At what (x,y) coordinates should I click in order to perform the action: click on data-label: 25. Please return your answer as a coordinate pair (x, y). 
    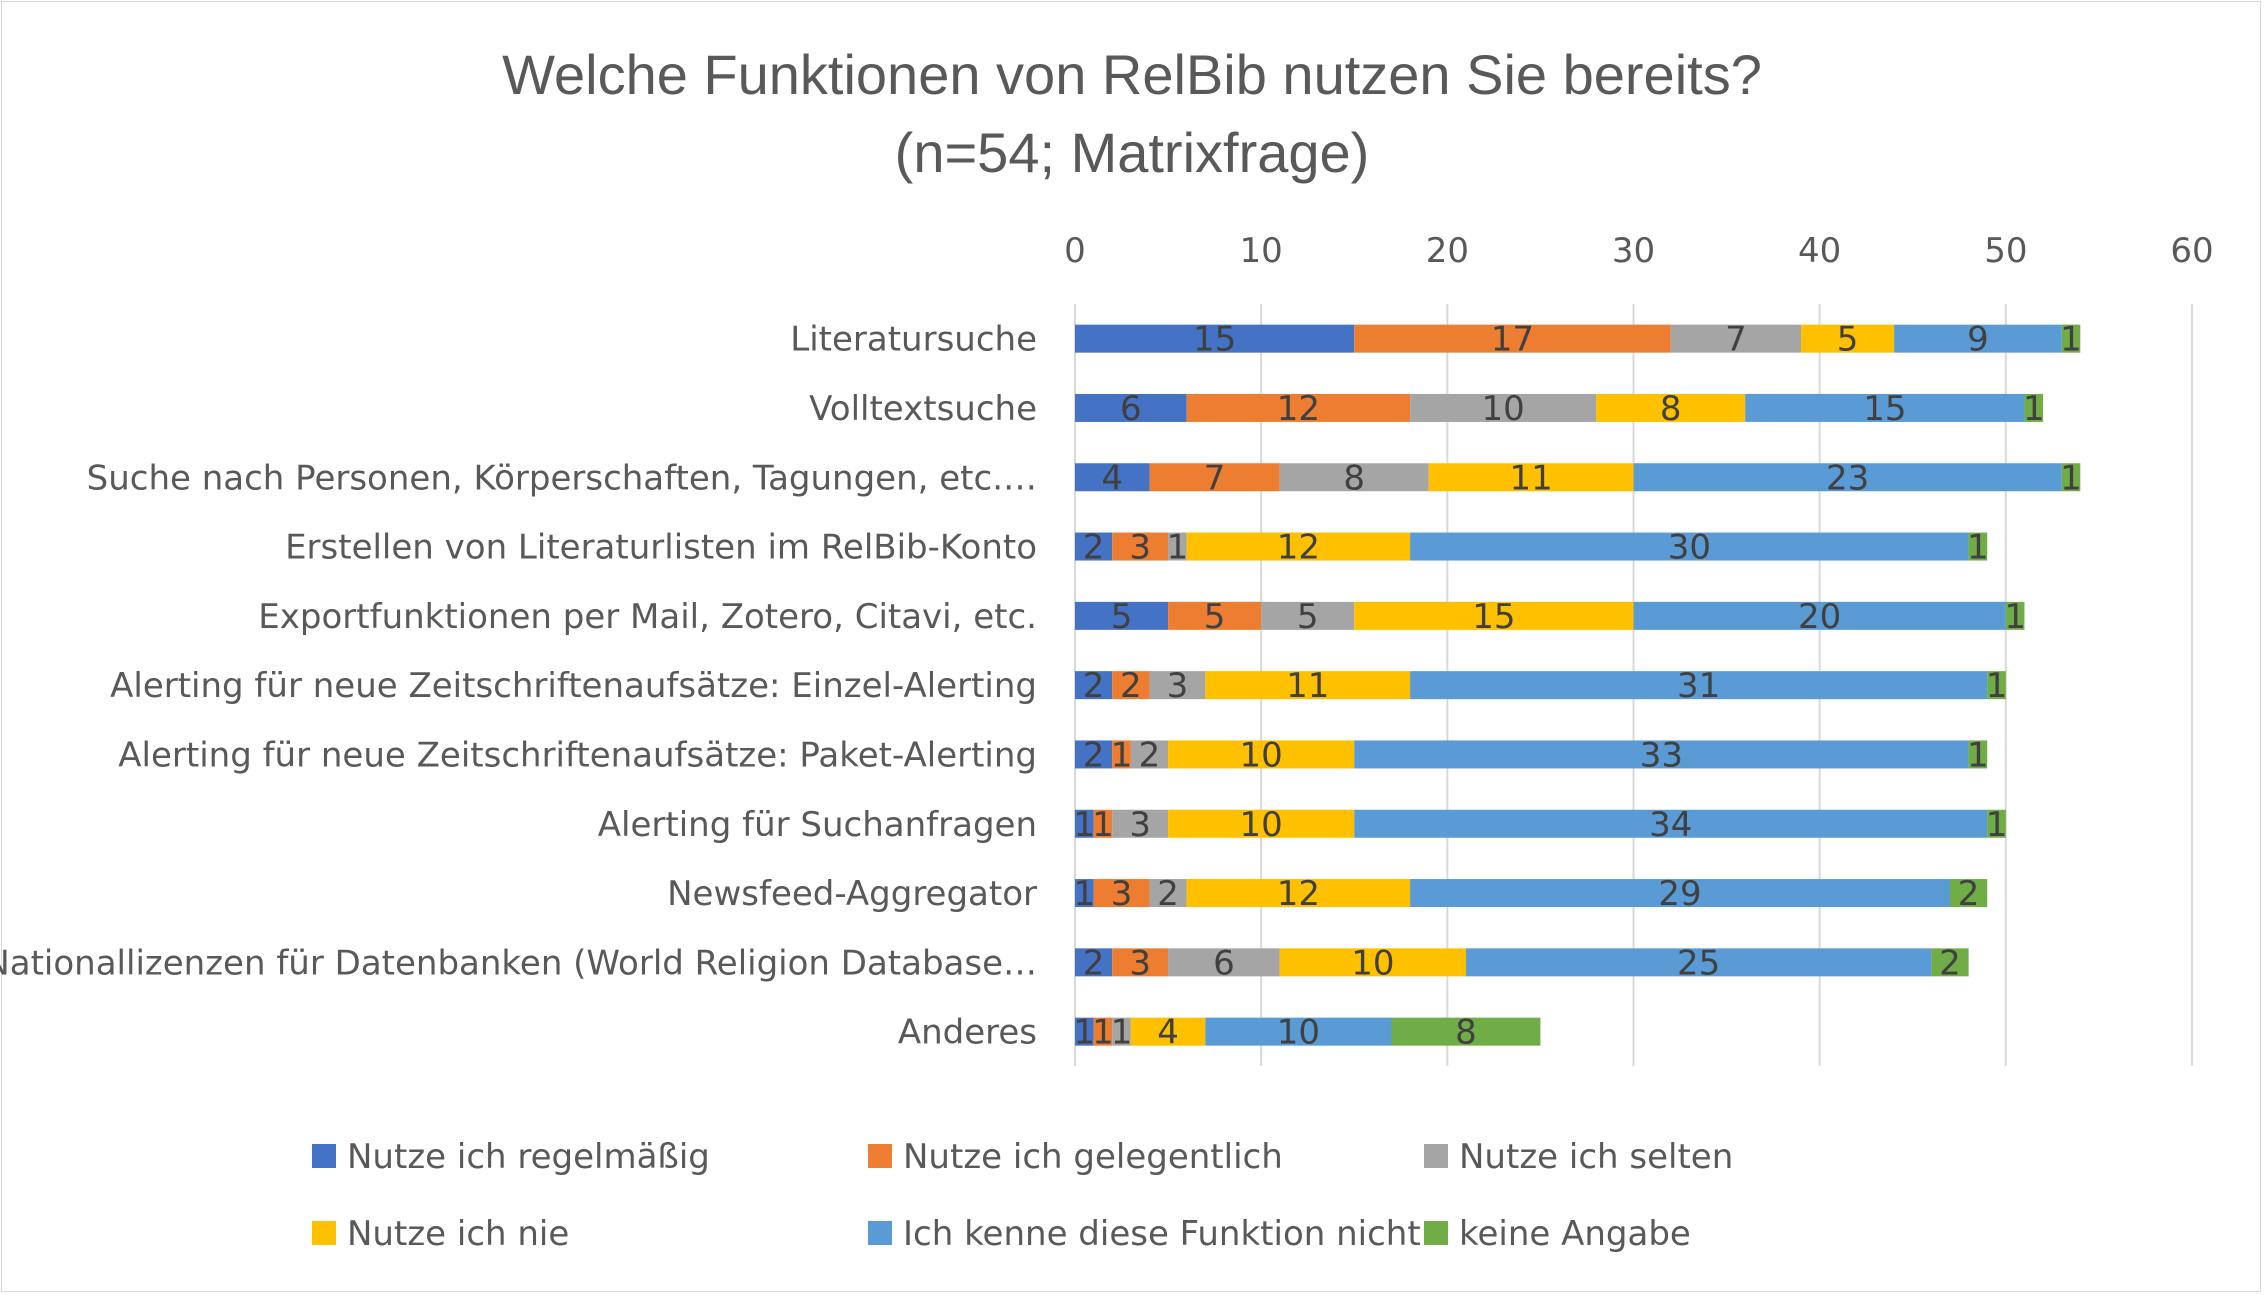
    Looking at the image, I should click on (1698, 963).